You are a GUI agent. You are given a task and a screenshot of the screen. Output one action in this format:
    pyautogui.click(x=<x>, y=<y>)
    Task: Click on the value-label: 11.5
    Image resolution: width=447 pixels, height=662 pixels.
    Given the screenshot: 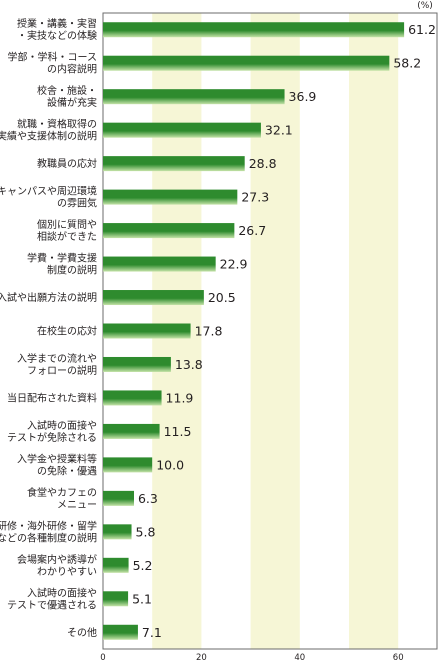 What is the action you would take?
    pyautogui.click(x=178, y=431)
    